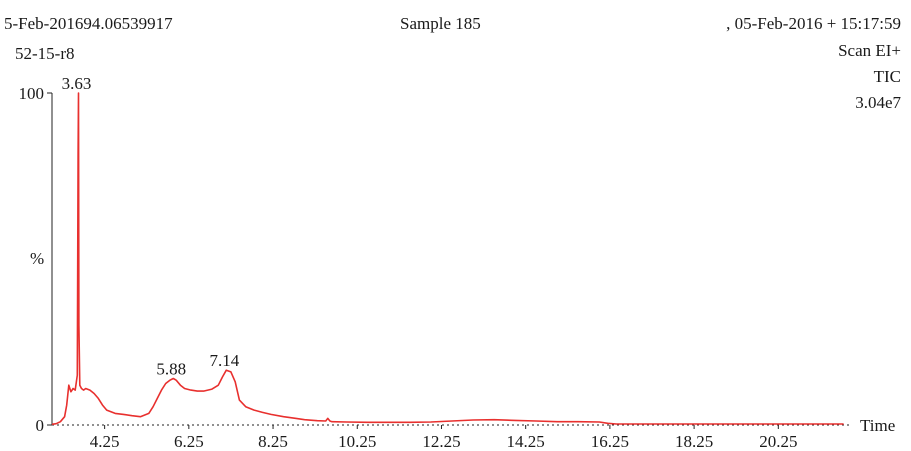 The image size is (911, 451). I want to click on x-tick-label: 16.25, so click(610, 441).